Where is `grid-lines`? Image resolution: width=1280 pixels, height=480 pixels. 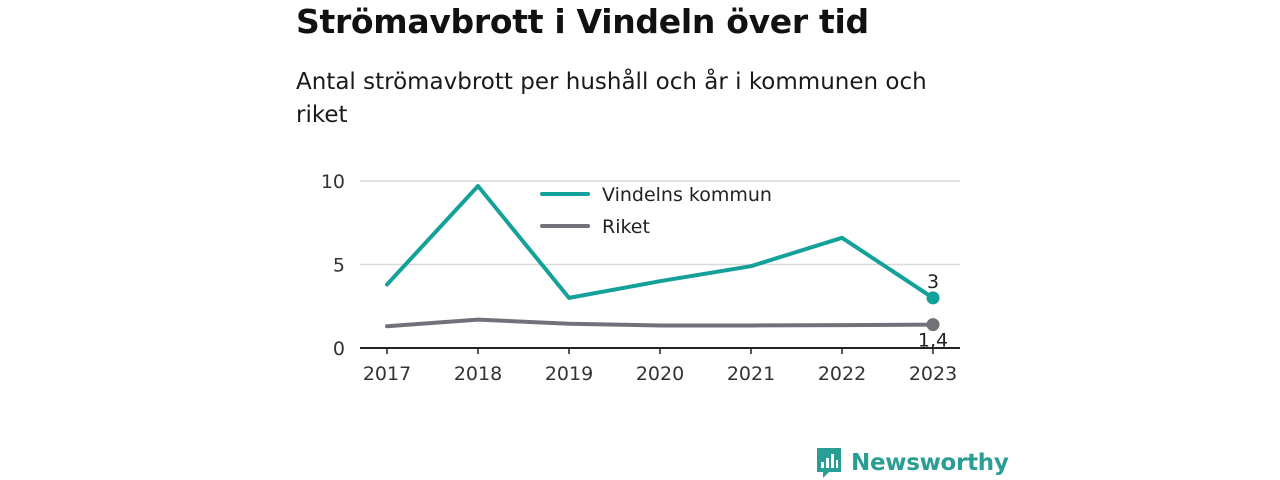
grid-lines is located at coordinates (660, 223).